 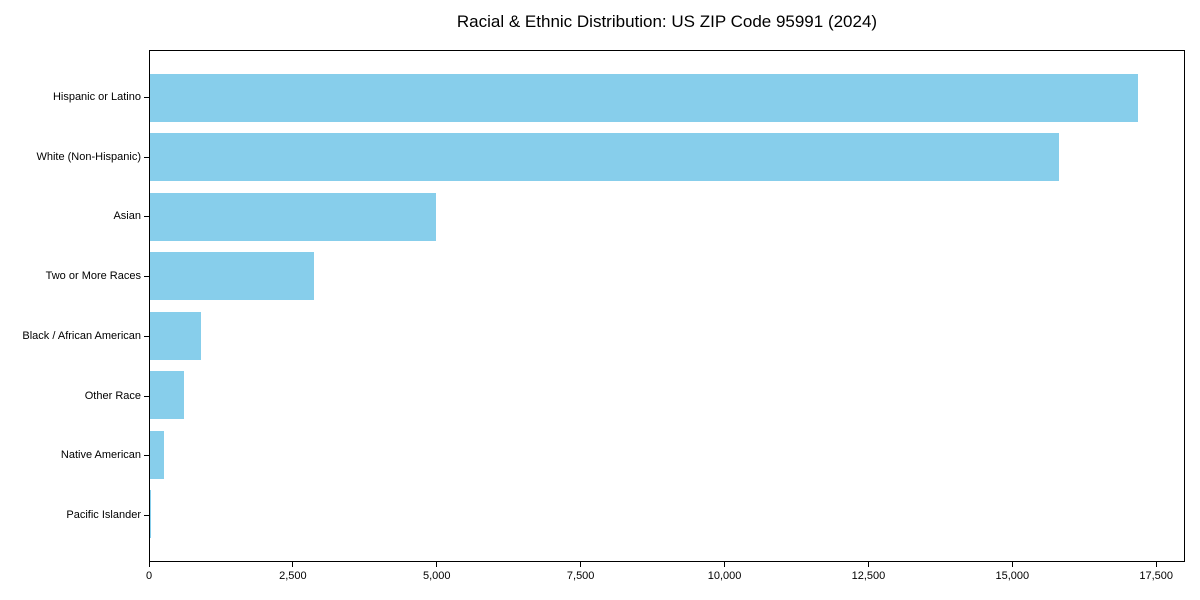 I want to click on x-tick-label: 2,500, so click(x=293, y=576).